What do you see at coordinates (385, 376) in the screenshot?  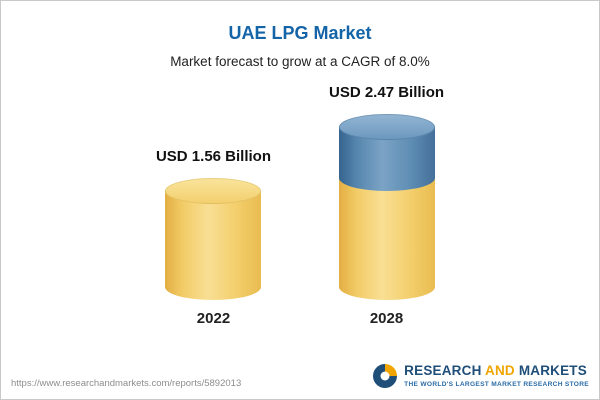 I see `logo-icon` at bounding box center [385, 376].